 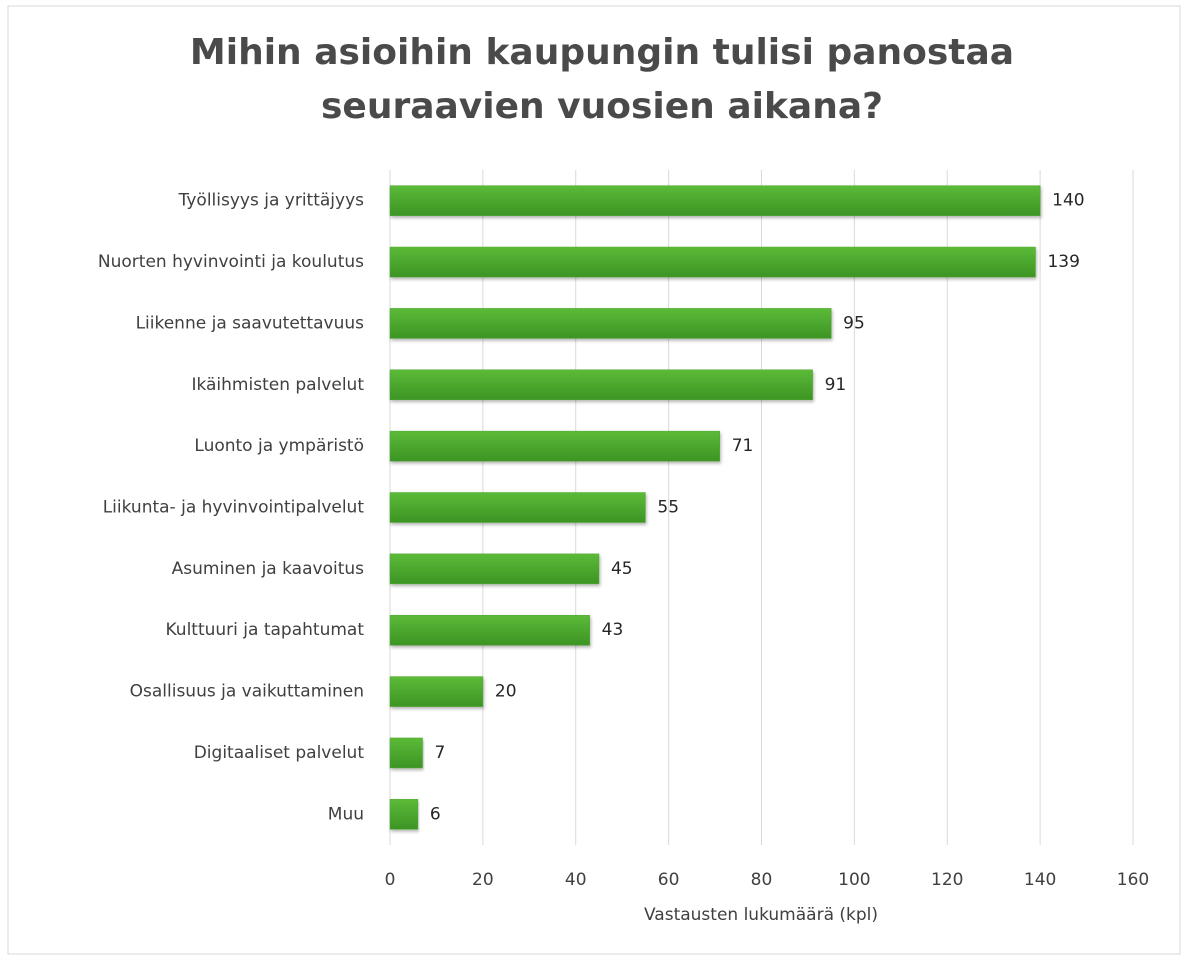 I want to click on data-label: 55, so click(x=668, y=508).